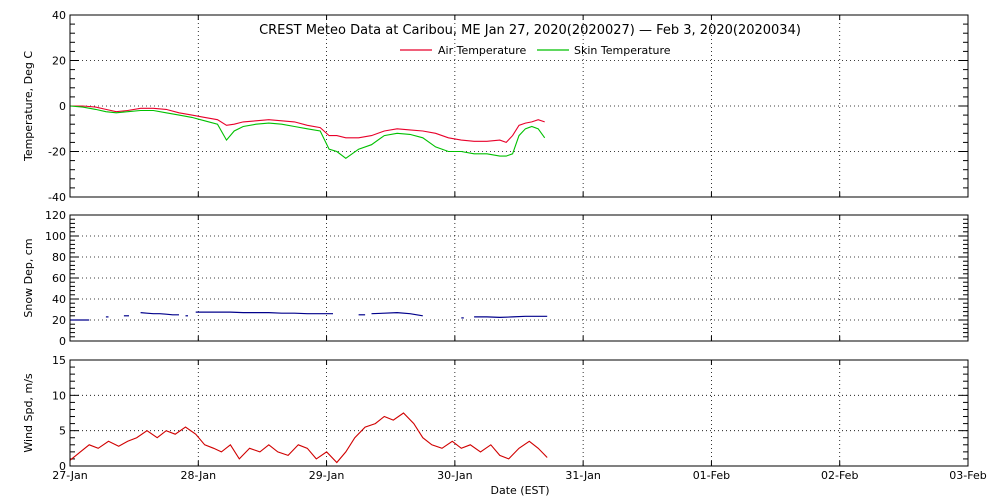 The image size is (1000, 504). What do you see at coordinates (55, 236) in the screenshot?
I see `y-tick-label: 100` at bounding box center [55, 236].